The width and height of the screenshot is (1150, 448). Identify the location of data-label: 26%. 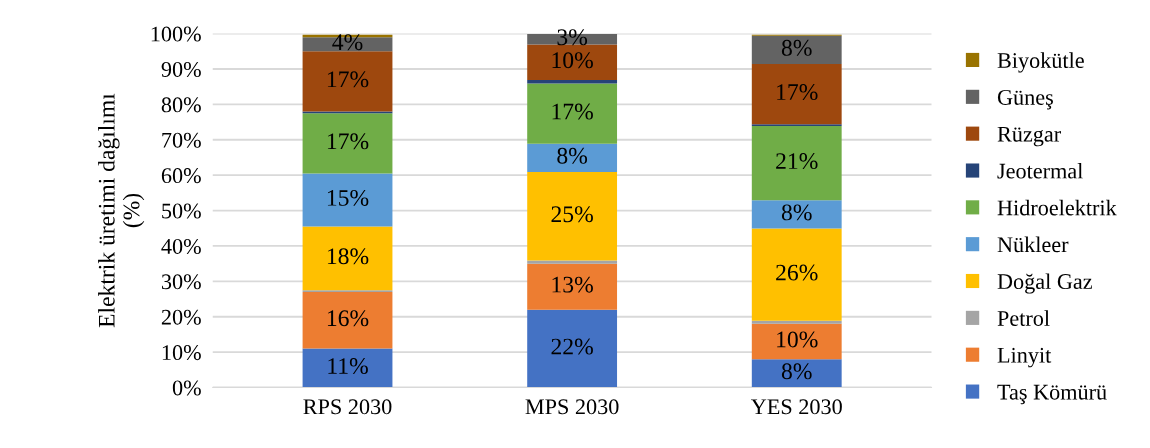
(797, 272).